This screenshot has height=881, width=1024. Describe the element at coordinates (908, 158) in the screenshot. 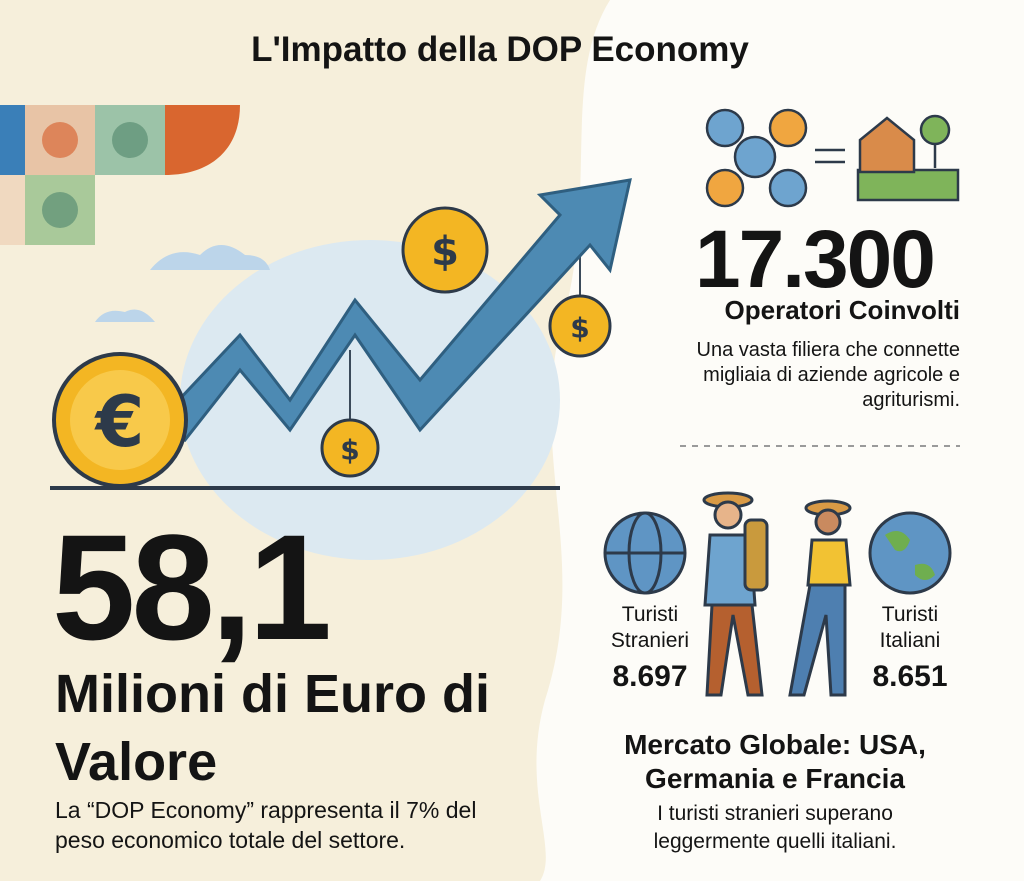

I see `farm-icon` at that location.